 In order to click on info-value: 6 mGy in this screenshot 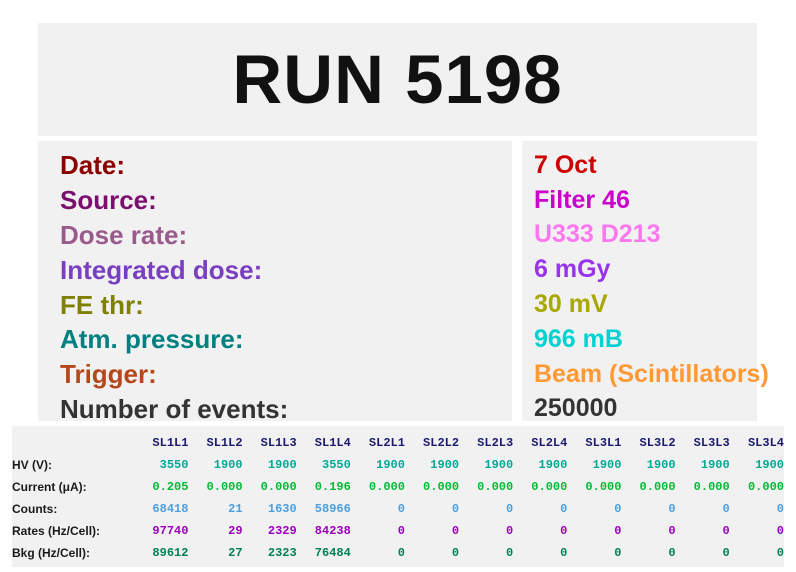, I will do `click(572, 269)`.